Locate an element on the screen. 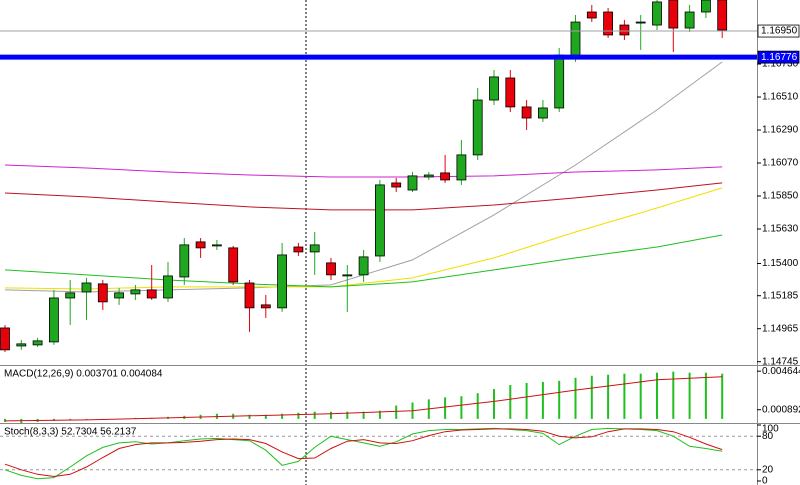  y-tick-label: 1.16730 is located at coordinates (780, 64).